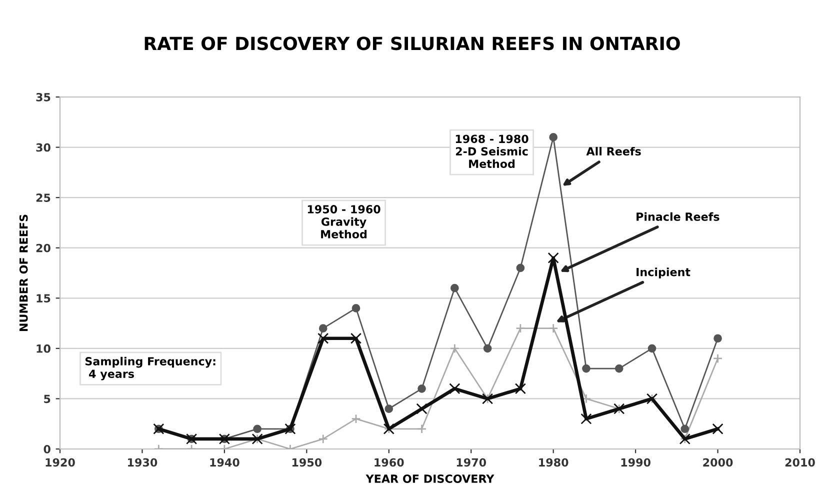  What do you see at coordinates (553, 462) in the screenshot?
I see `x-tick-label: 1980` at bounding box center [553, 462].